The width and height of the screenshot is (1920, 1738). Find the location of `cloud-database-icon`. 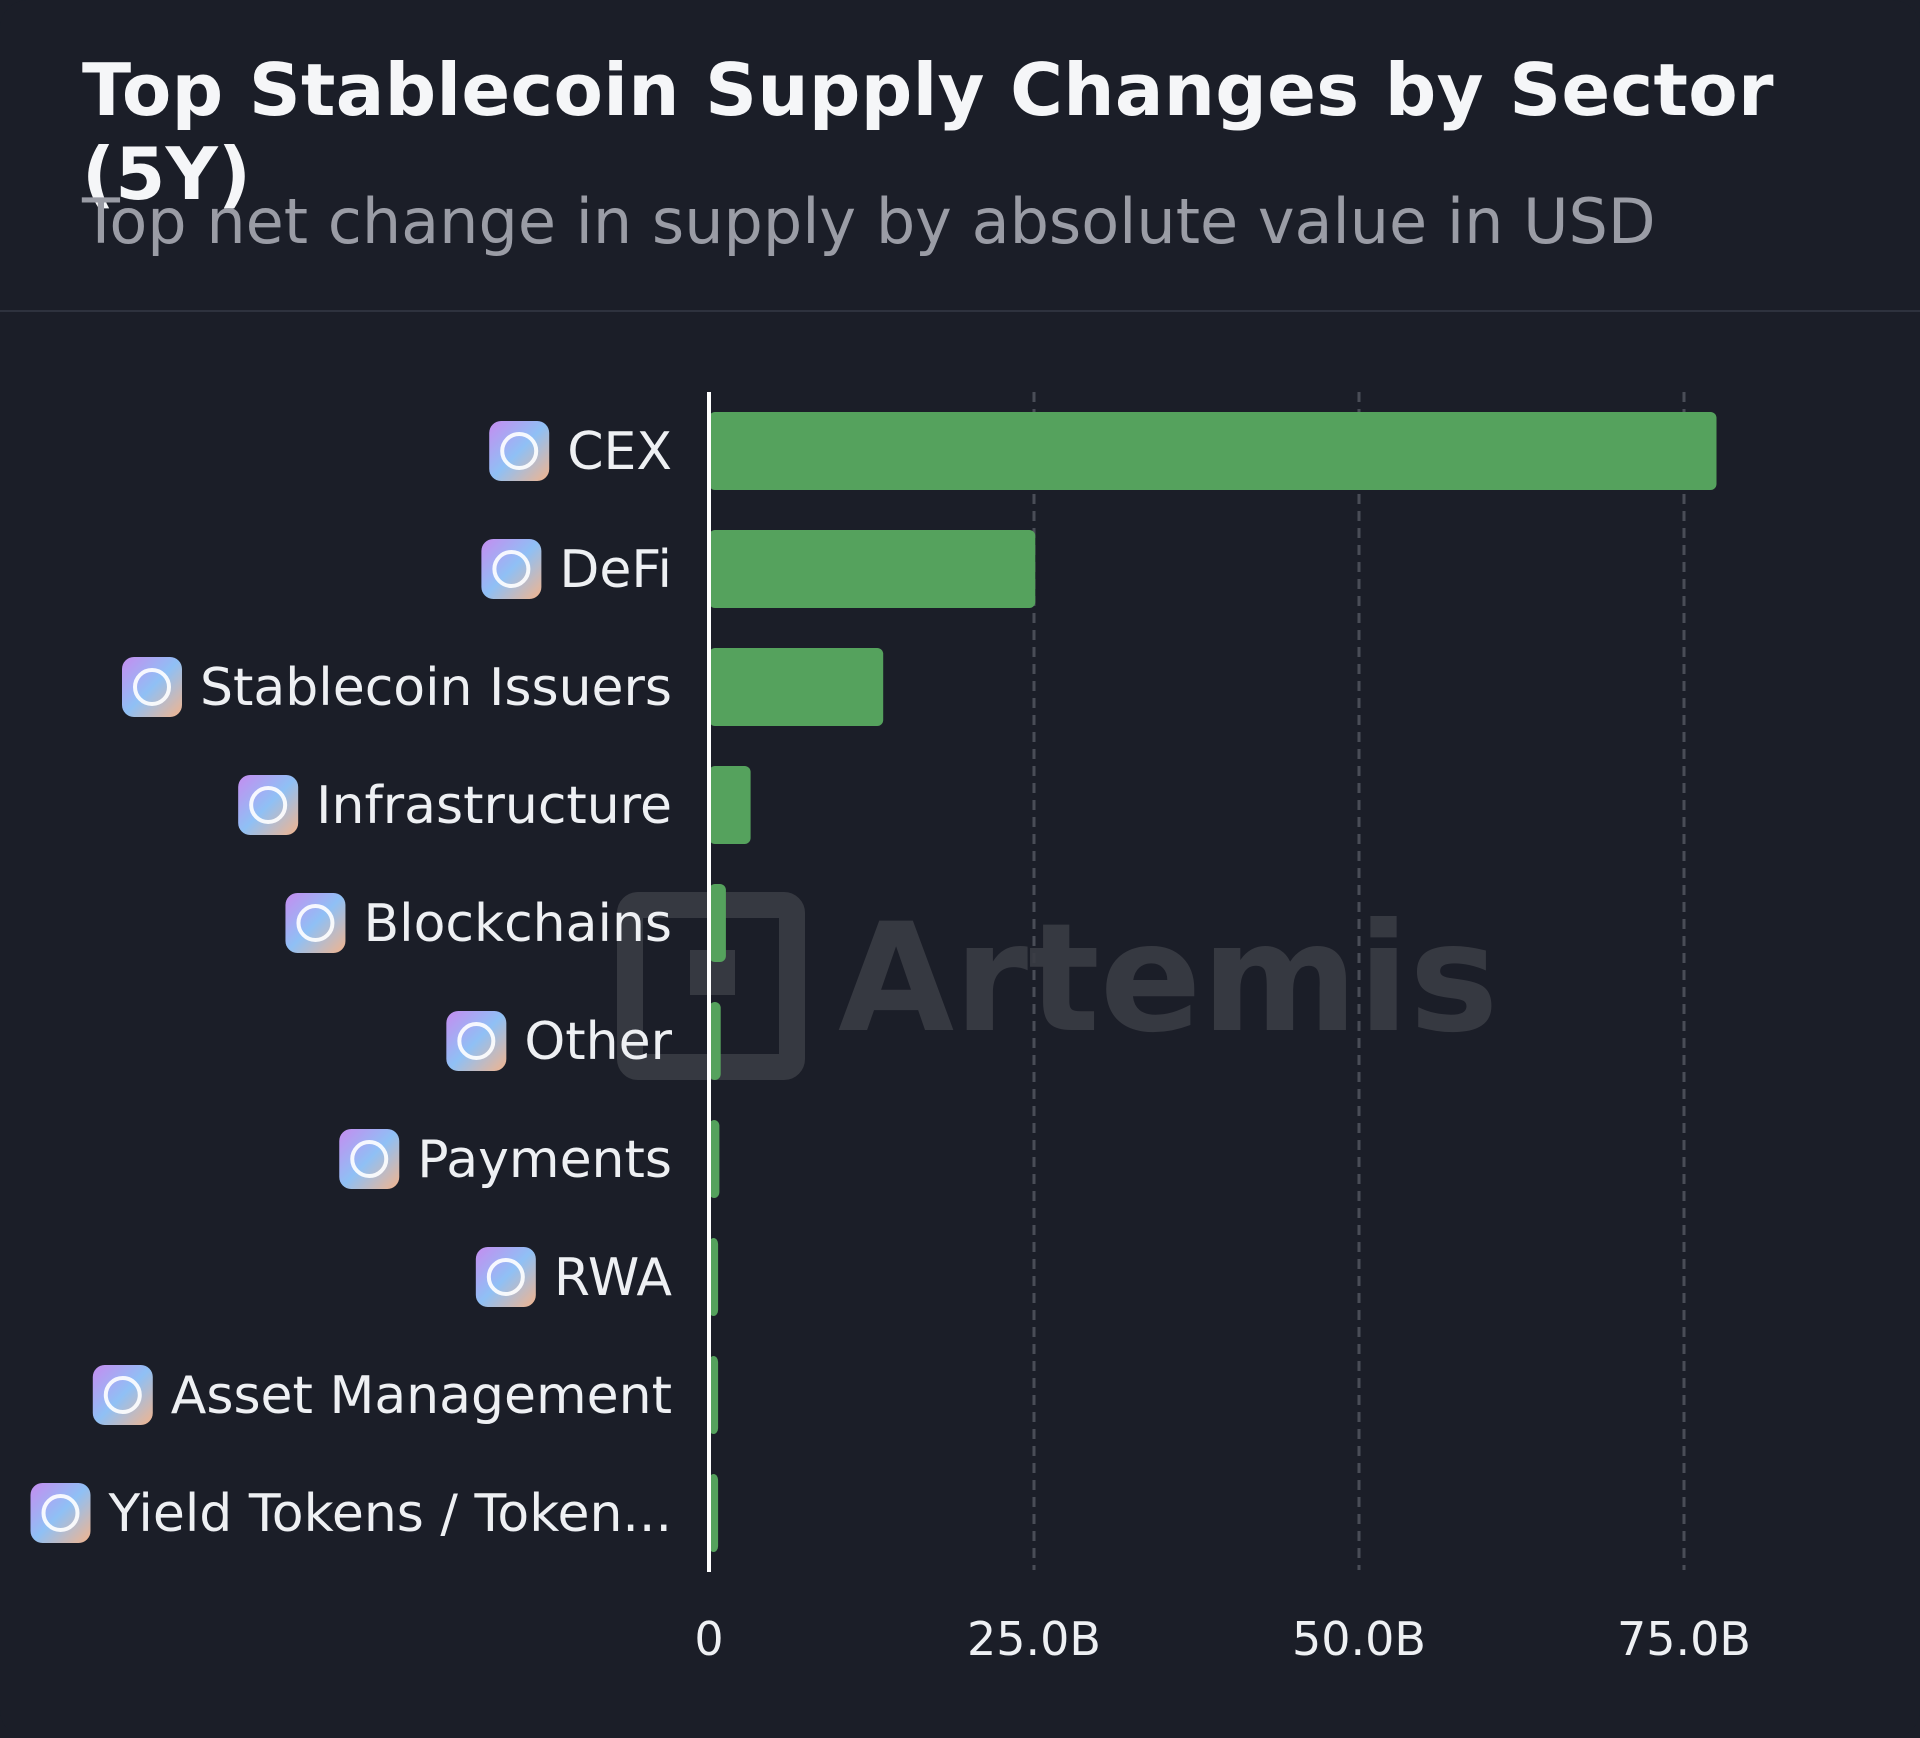

cloud-database-icon is located at coordinates (268, 805).